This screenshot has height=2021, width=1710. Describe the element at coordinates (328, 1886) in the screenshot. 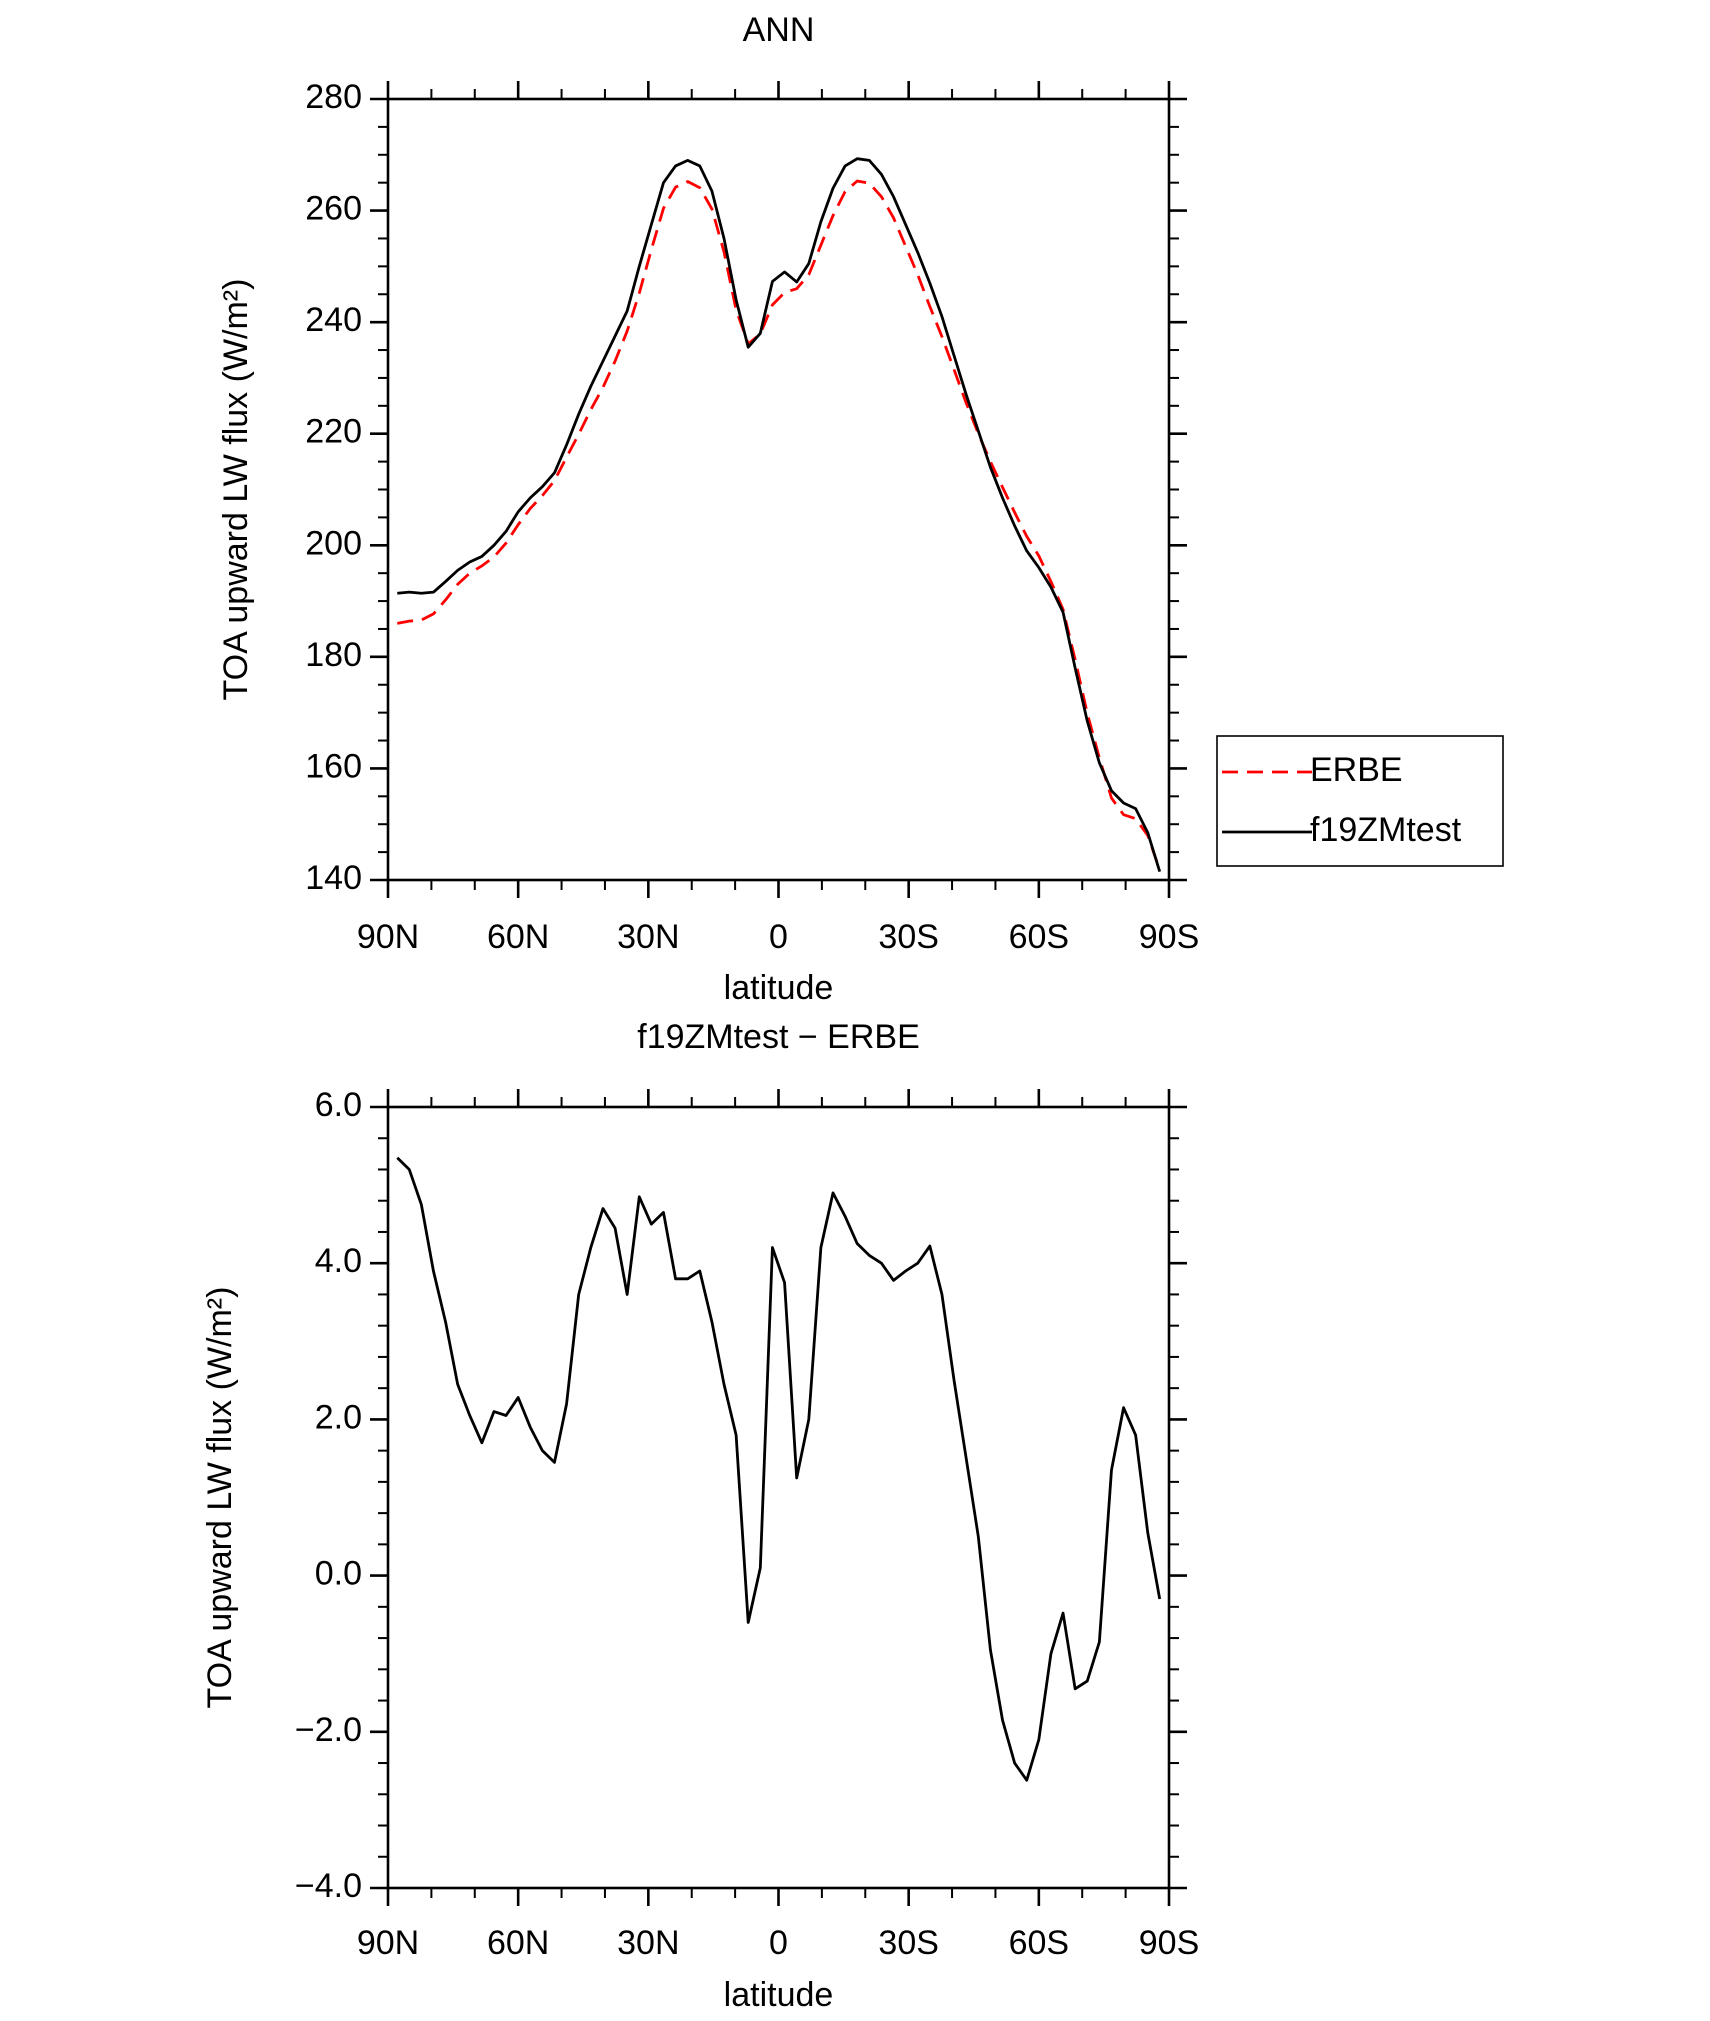

I see `y-tick-label: −4.0` at that location.